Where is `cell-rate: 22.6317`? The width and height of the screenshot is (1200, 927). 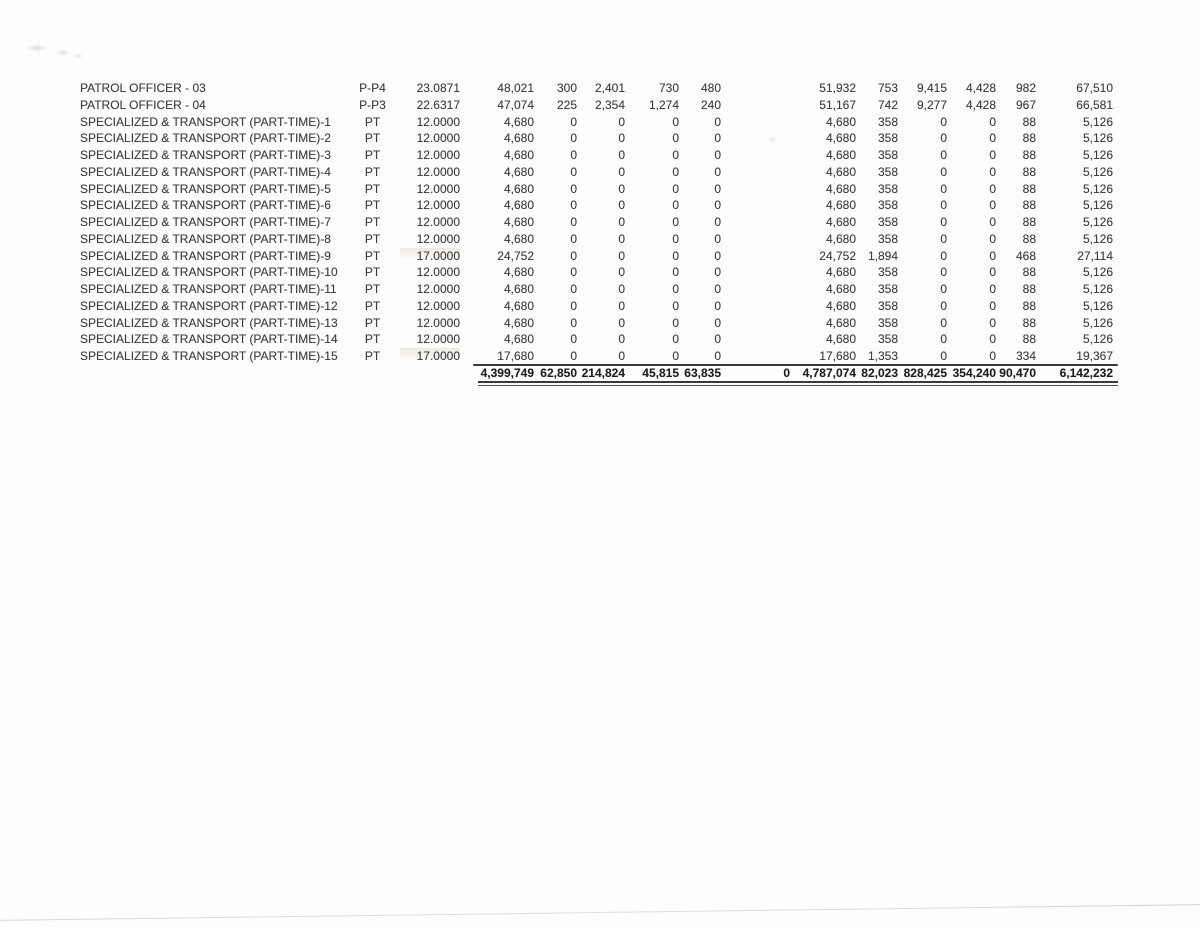
cell-rate: 22.6317 is located at coordinates (438, 104).